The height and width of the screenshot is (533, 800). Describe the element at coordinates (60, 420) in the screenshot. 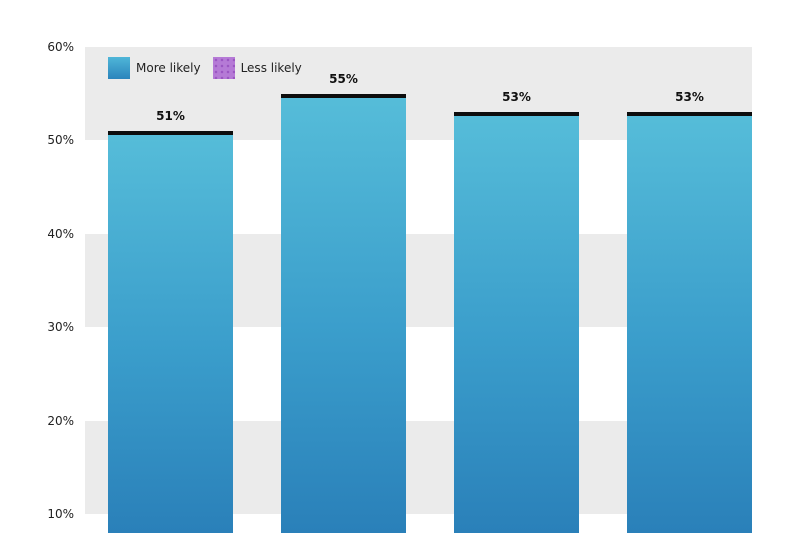

I see `y-tick-label: 20%` at that location.